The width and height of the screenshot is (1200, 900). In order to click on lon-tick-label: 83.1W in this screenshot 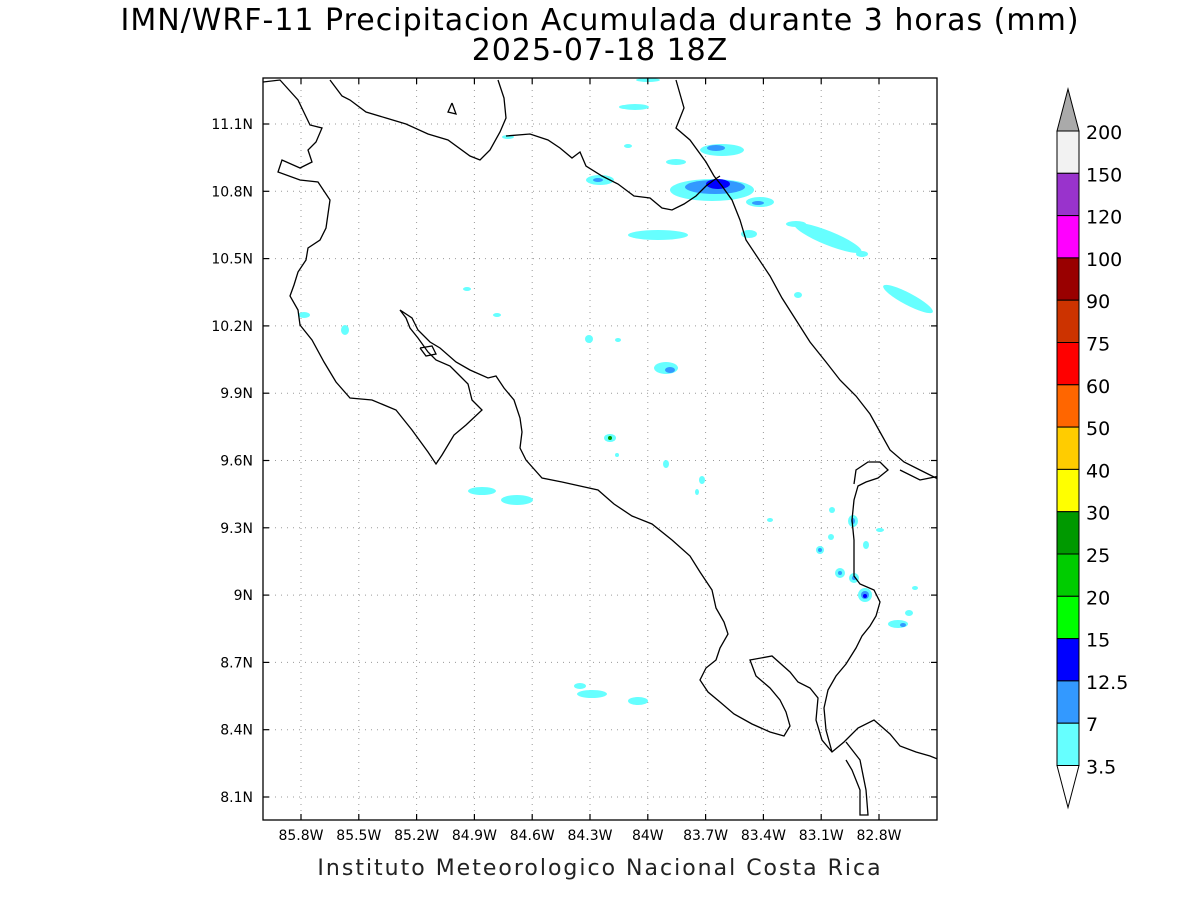, I will do `click(821, 836)`.